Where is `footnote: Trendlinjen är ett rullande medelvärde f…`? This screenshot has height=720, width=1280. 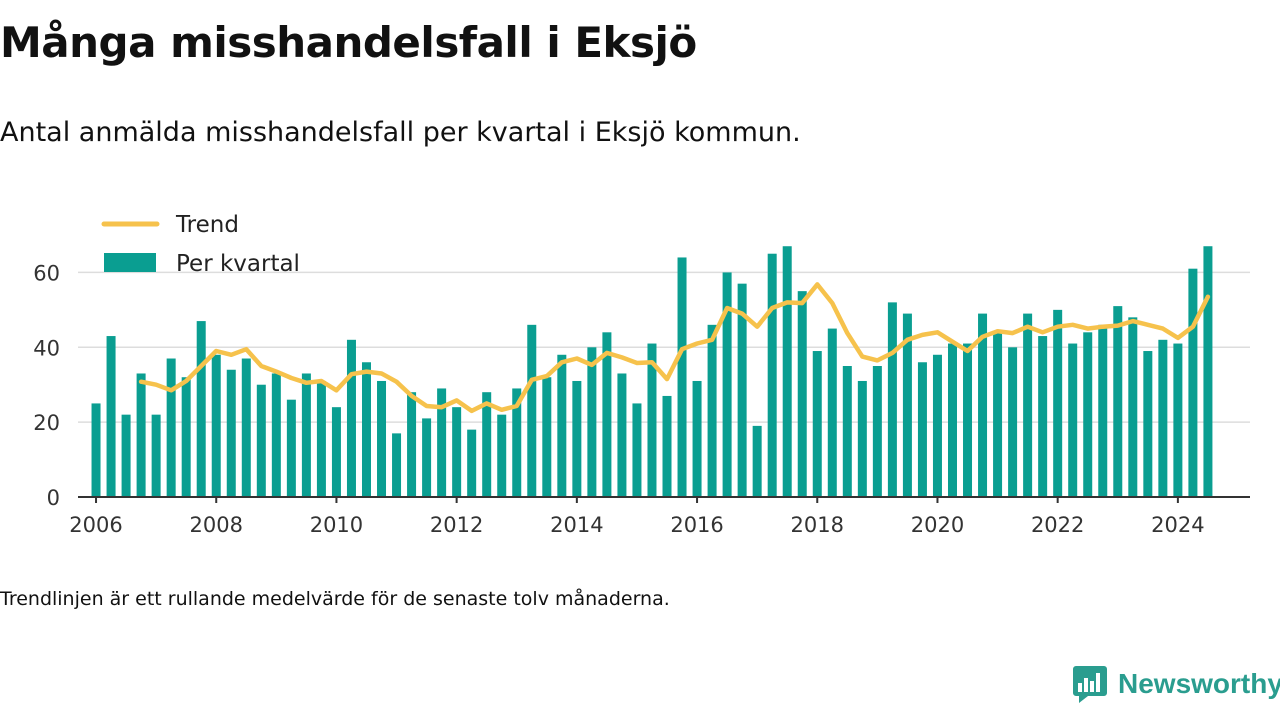 footnote: Trendlinjen är ett rullande medelvärde f… is located at coordinates (335, 599).